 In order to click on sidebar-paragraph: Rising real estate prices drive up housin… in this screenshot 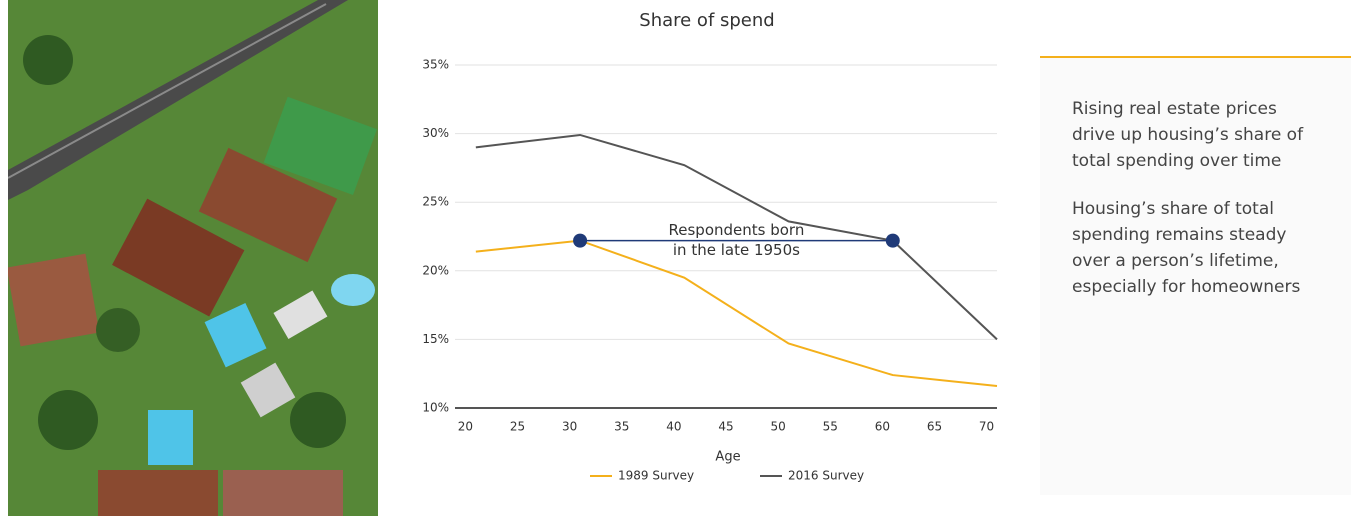, I will do `click(1211, 135)`.